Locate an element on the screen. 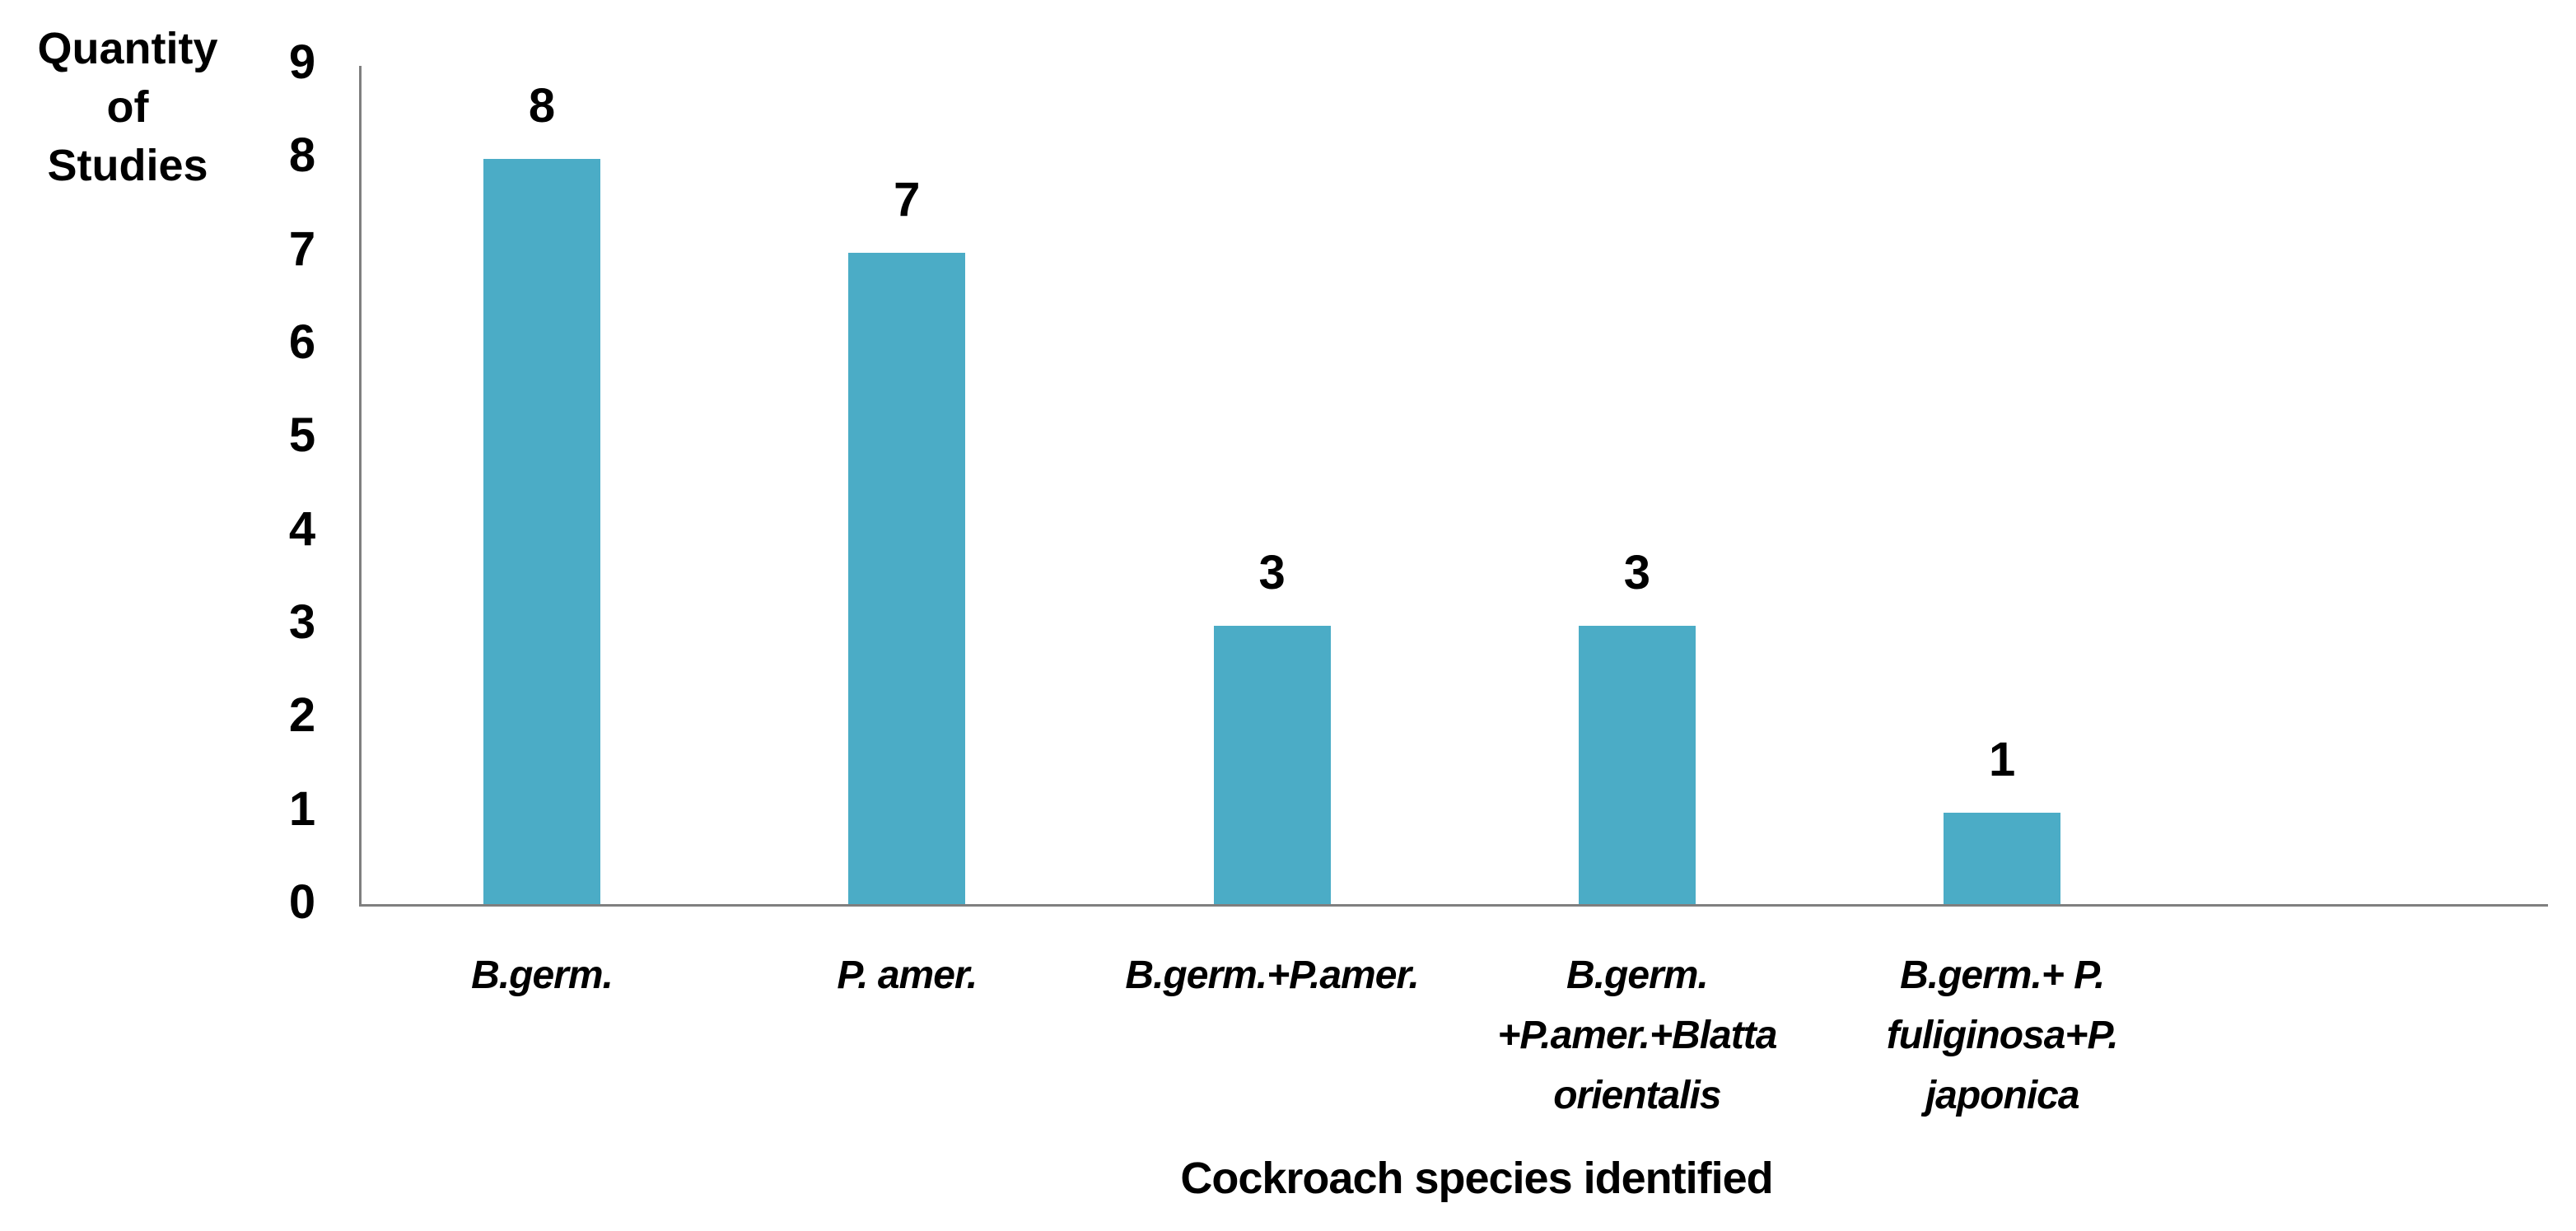  bar-b-germ is located at coordinates (541, 533).